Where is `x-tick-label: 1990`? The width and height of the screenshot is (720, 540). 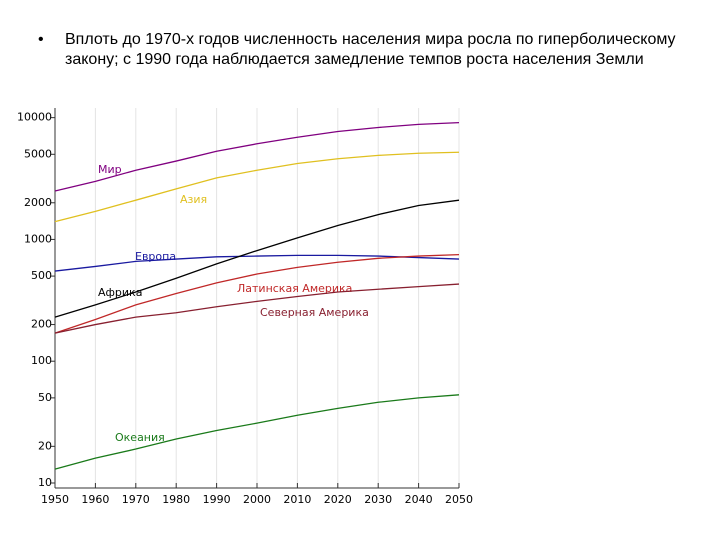
x-tick-label: 1990 is located at coordinates (217, 499).